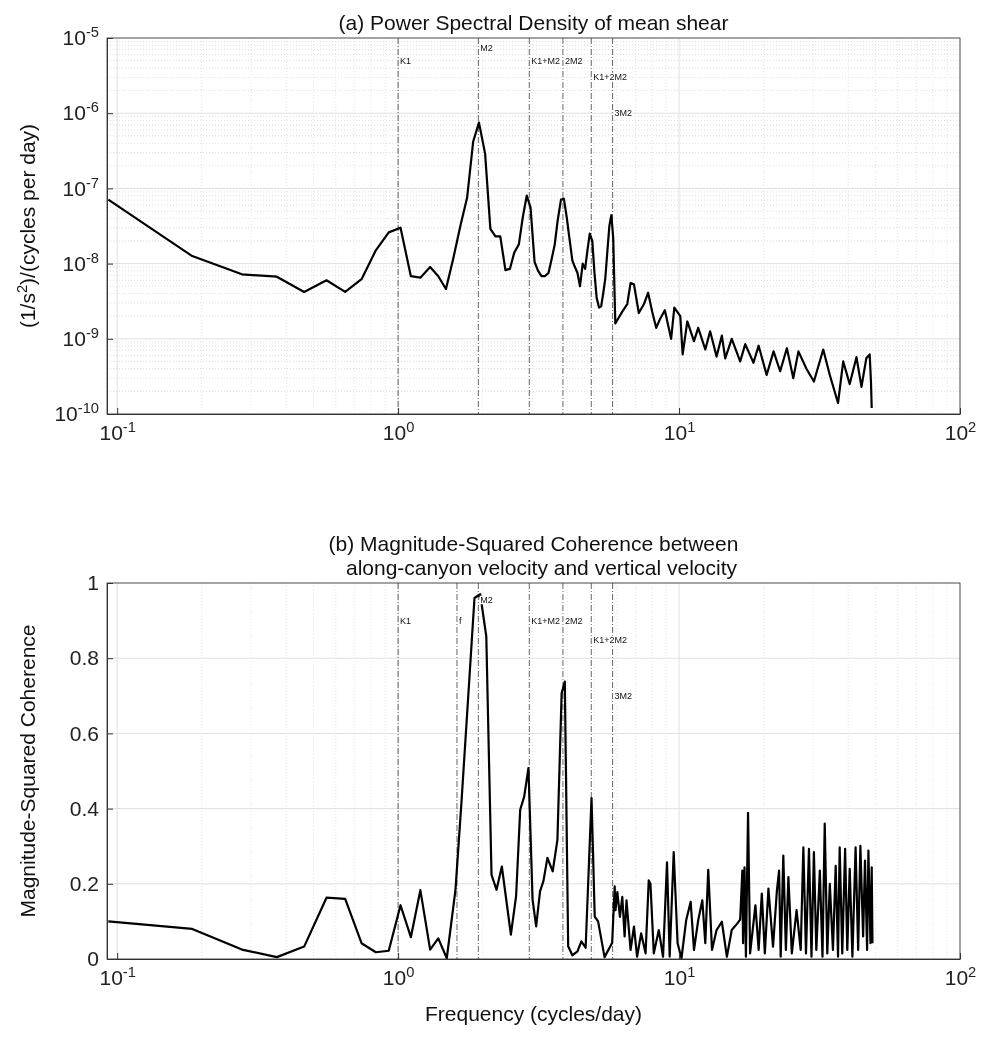  I want to click on y-tick-label: 0, so click(93, 959).